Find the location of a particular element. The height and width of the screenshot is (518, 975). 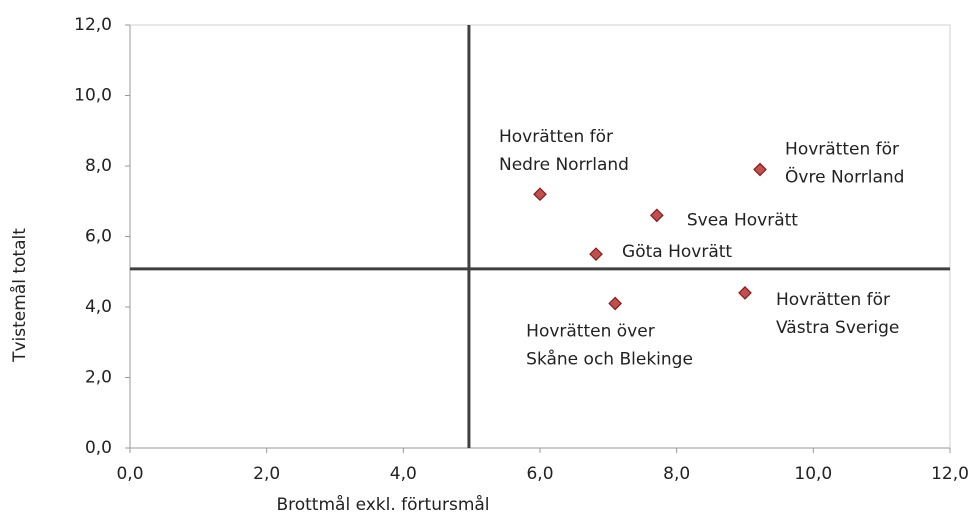

x-tick-label: 8,0 is located at coordinates (676, 474).